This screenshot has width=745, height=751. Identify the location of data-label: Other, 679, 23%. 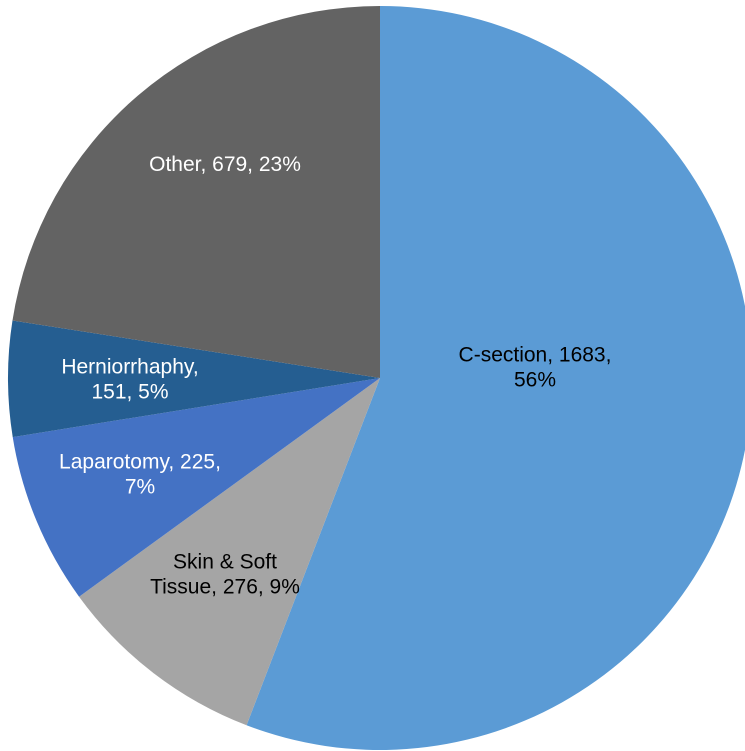
(225, 164).